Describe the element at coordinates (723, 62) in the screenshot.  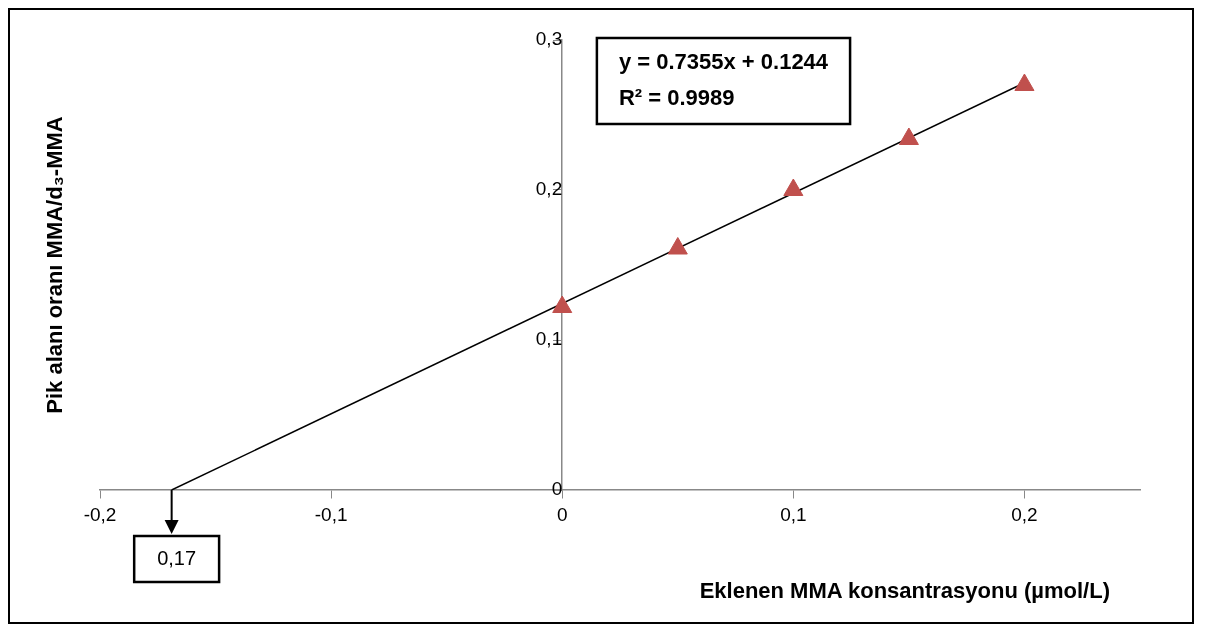
I see `annotation: y = 0.7355x + 0.1244` at that location.